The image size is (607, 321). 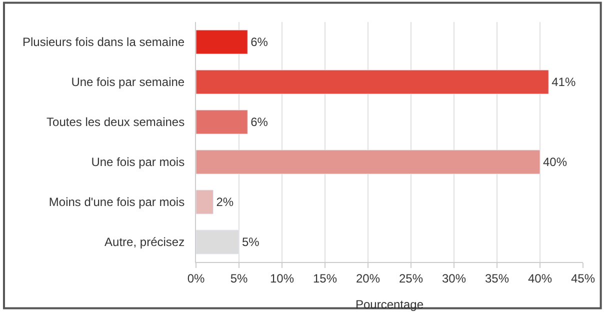 What do you see at coordinates (411, 278) in the screenshot?
I see `x-tick-label: 25%` at bounding box center [411, 278].